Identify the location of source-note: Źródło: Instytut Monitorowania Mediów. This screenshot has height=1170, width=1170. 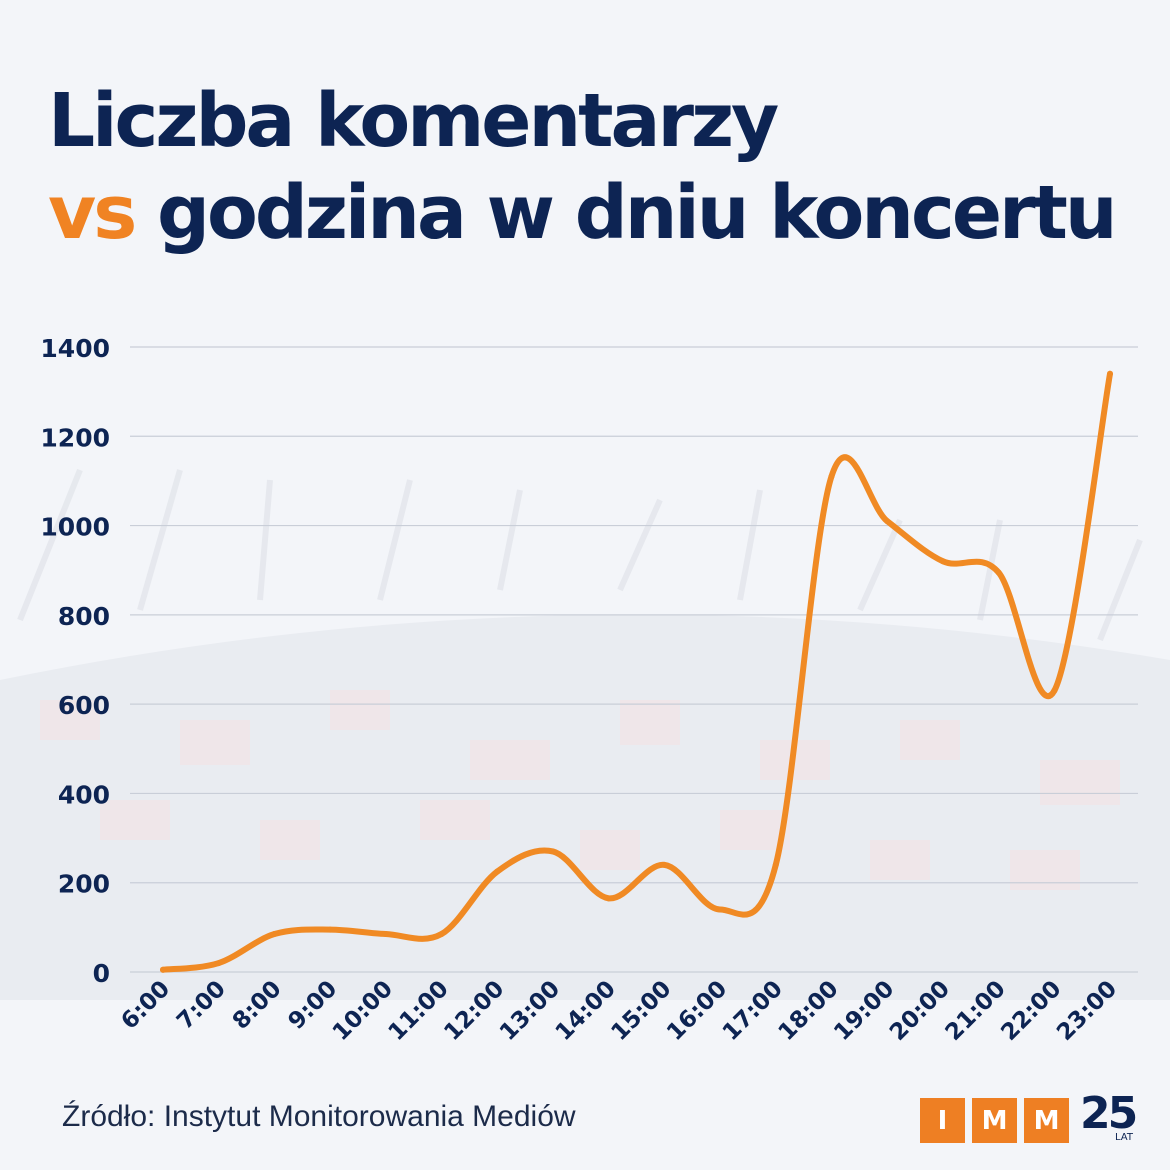
(319, 1116).